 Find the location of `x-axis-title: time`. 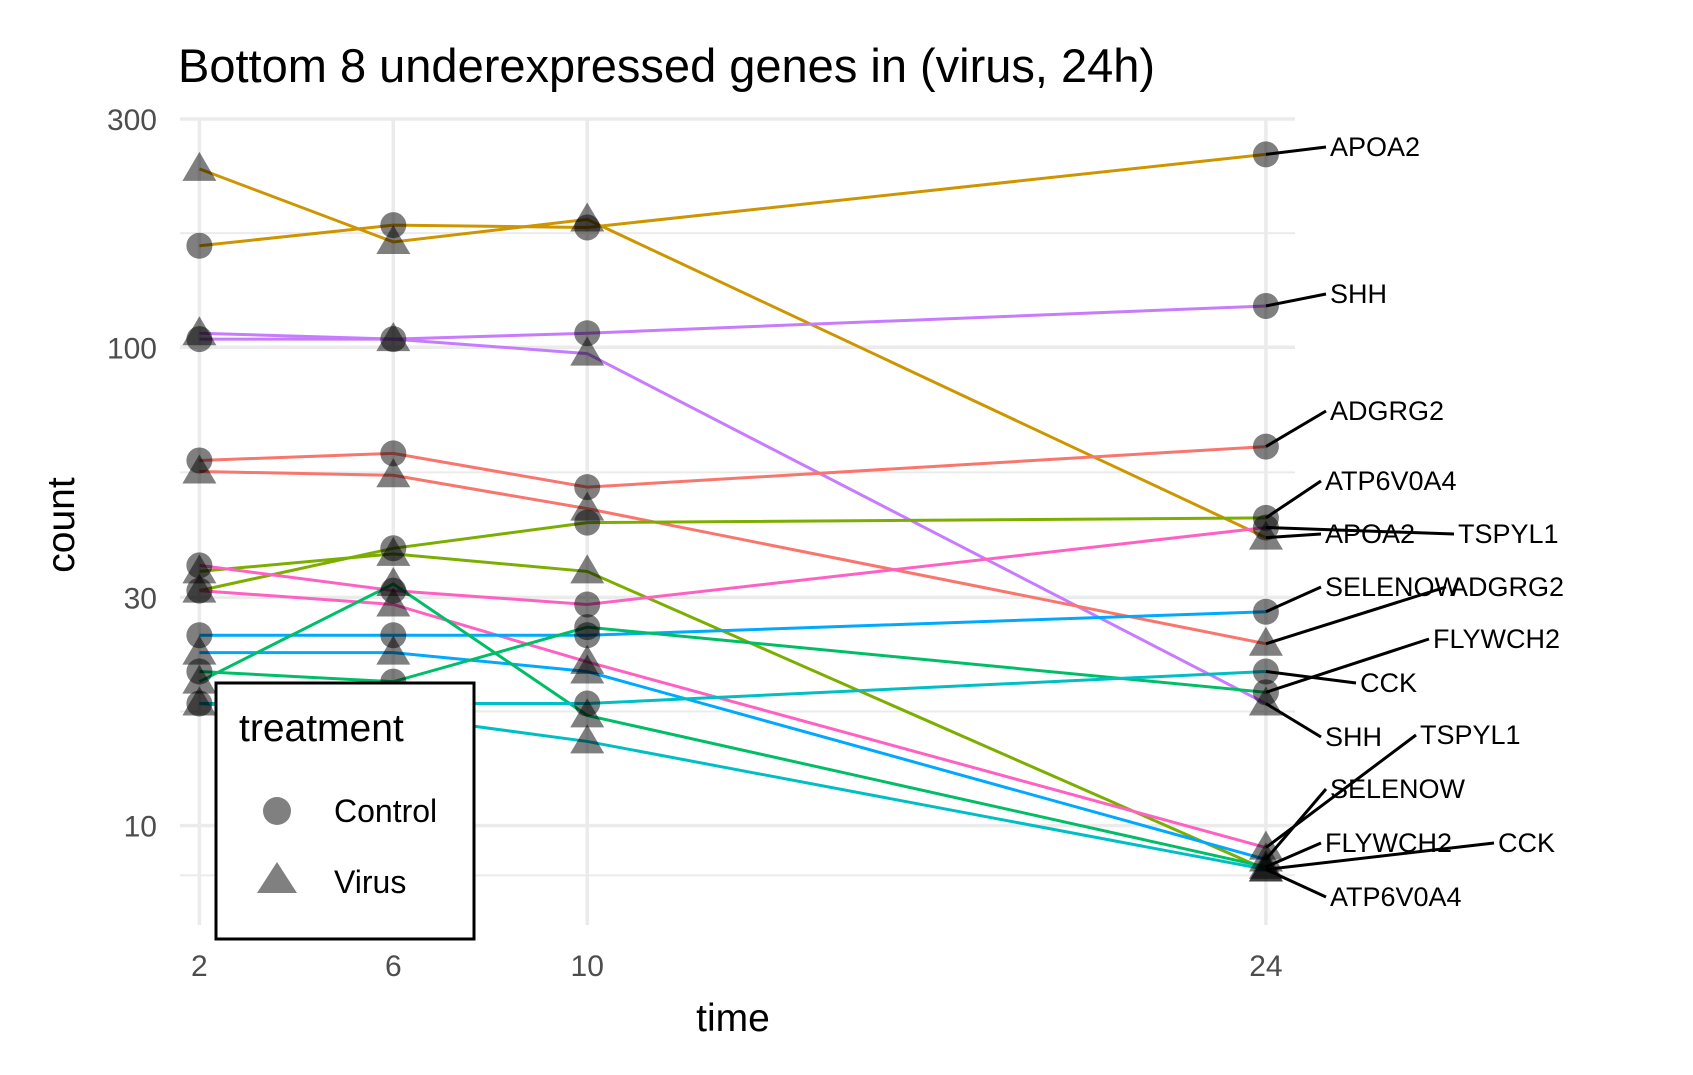

x-axis-title: time is located at coordinates (733, 1018).